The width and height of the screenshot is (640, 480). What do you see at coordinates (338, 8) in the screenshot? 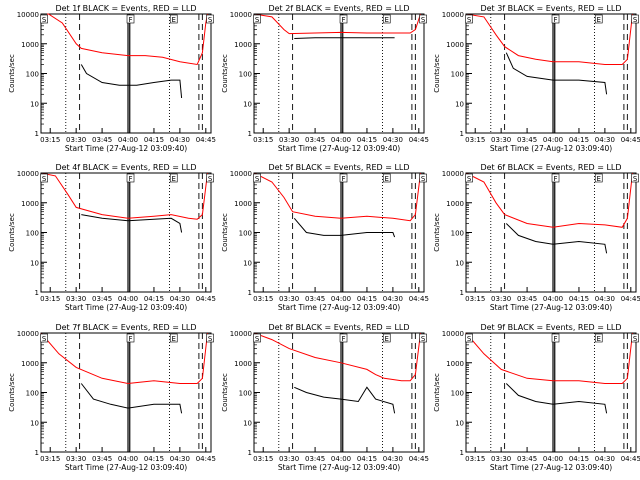
I see `chart-title: Det 2f BLACK = Events, RED = LLD` at bounding box center [338, 8].